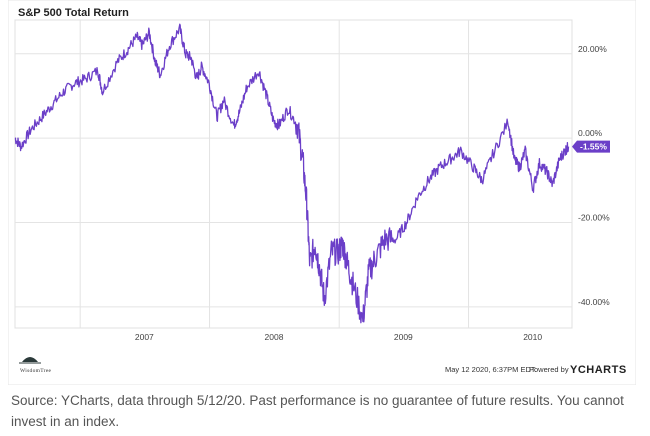 This screenshot has width=650, height=436. I want to click on end-label-text: -1.55%, so click(593, 147).